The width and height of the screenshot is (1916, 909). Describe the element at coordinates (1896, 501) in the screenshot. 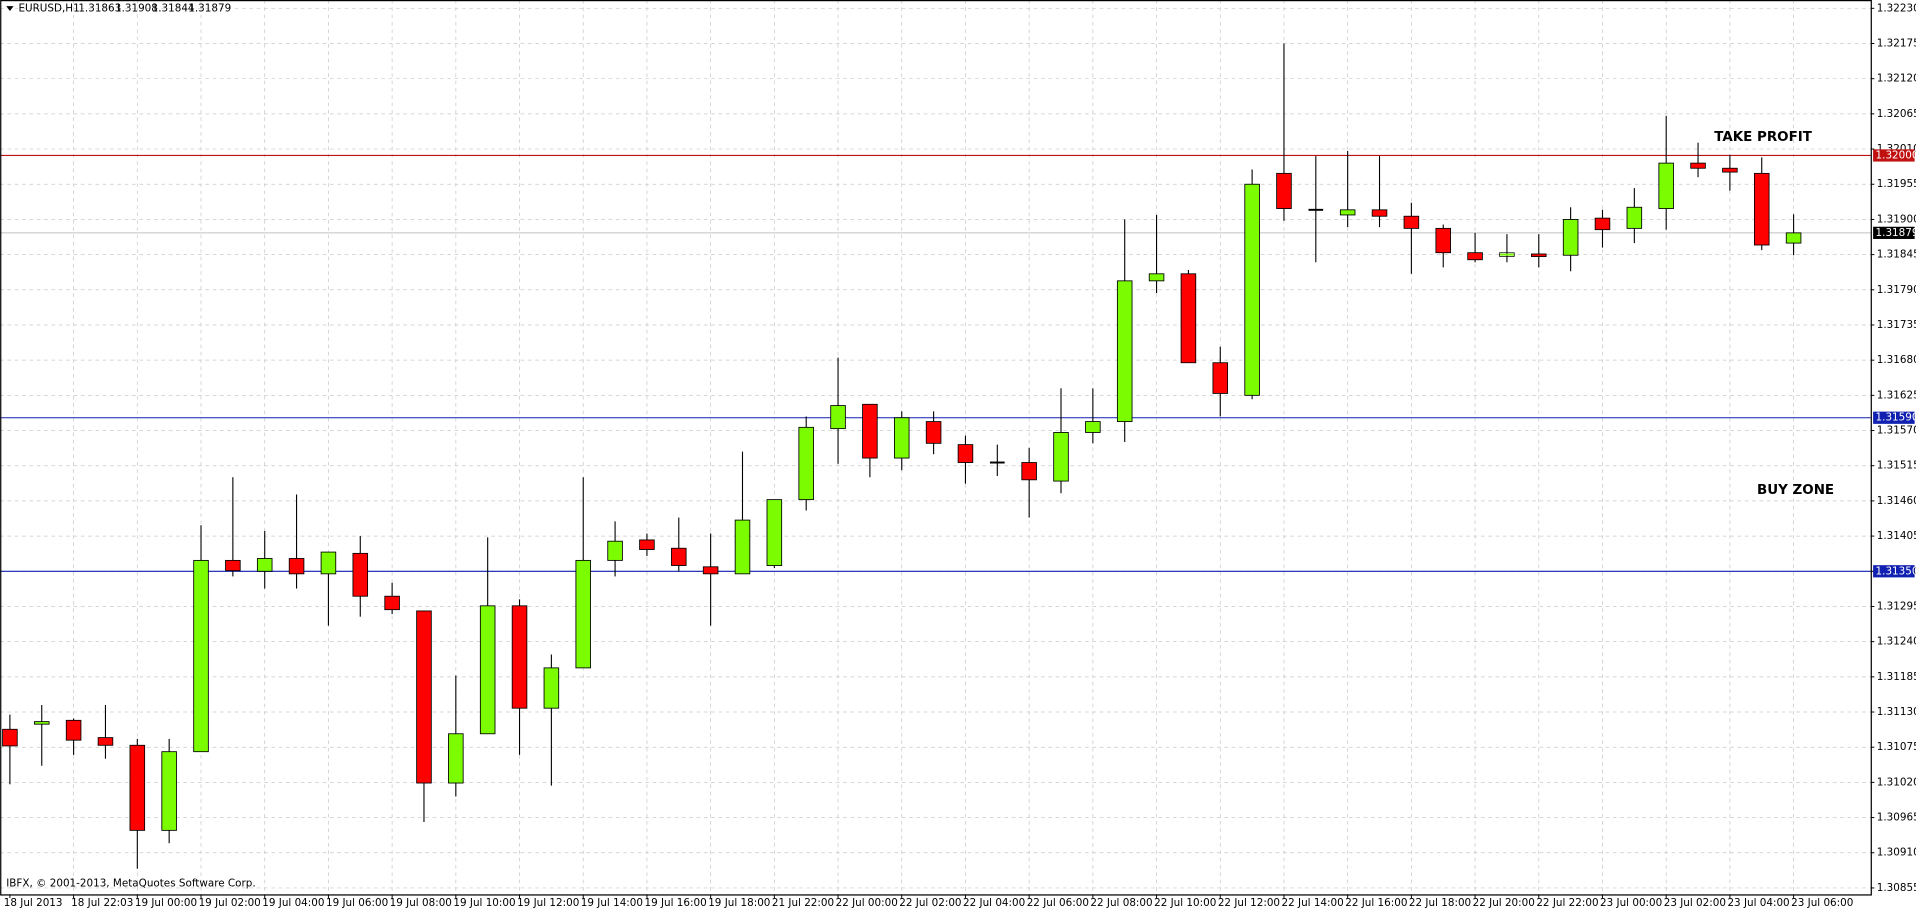

I see `y-tick-label: 1.31460` at that location.